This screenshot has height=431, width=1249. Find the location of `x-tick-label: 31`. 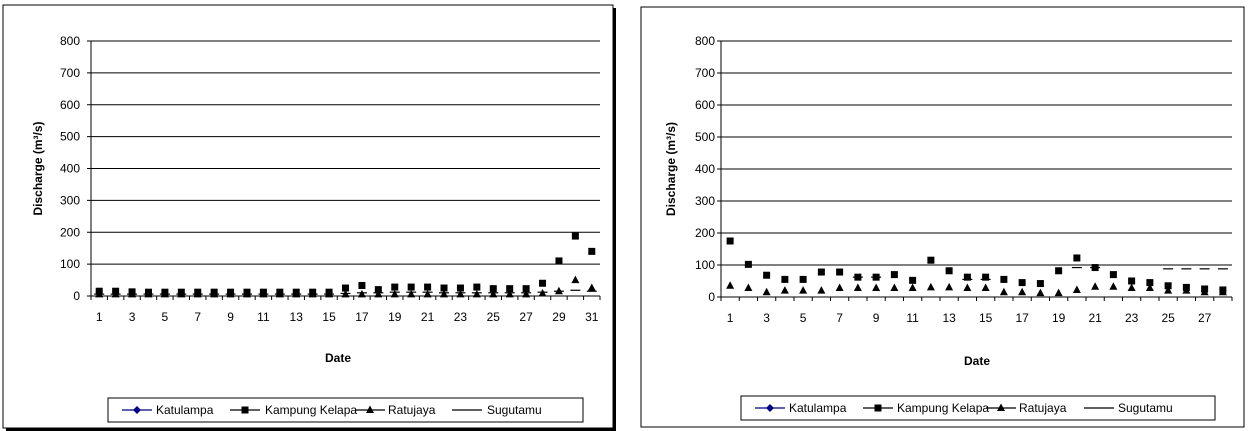

x-tick-label: 31 is located at coordinates (592, 317).